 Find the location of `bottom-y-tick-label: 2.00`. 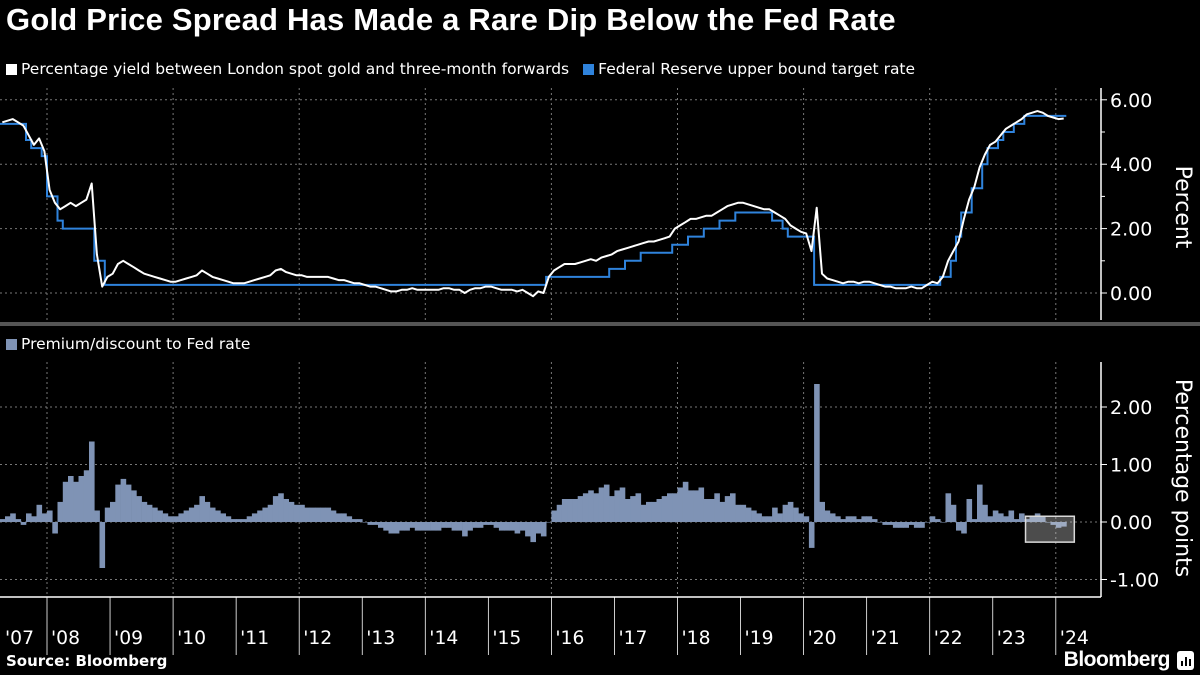

bottom-y-tick-label: 2.00 is located at coordinates (1131, 408).